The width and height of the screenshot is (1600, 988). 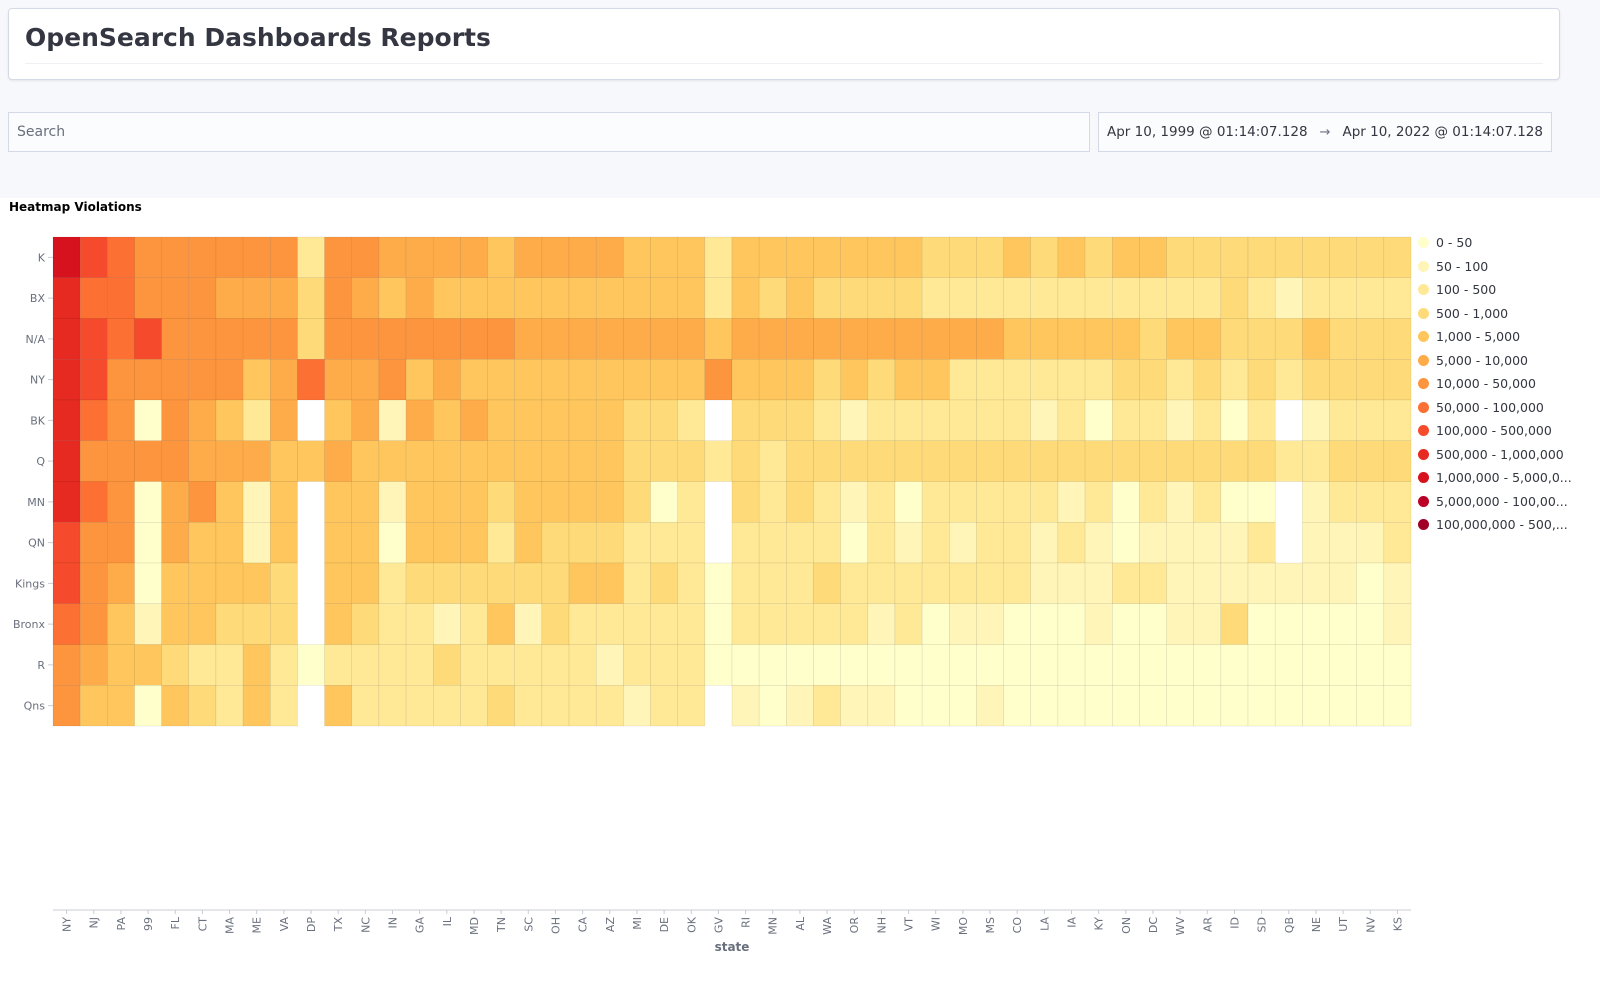 I want to click on date-range-start: Apr 10, 1999 @ 01:14:07.128, so click(x=1207, y=132).